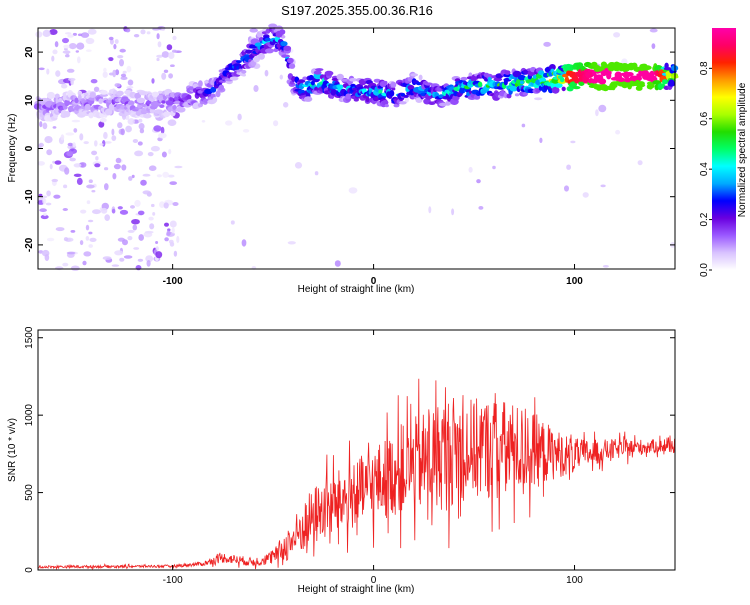 Image resolution: width=750 pixels, height=605 pixels. Describe the element at coordinates (357, 10) in the screenshot. I see `figure-title: S197.2025.355.00.36.R16` at that location.